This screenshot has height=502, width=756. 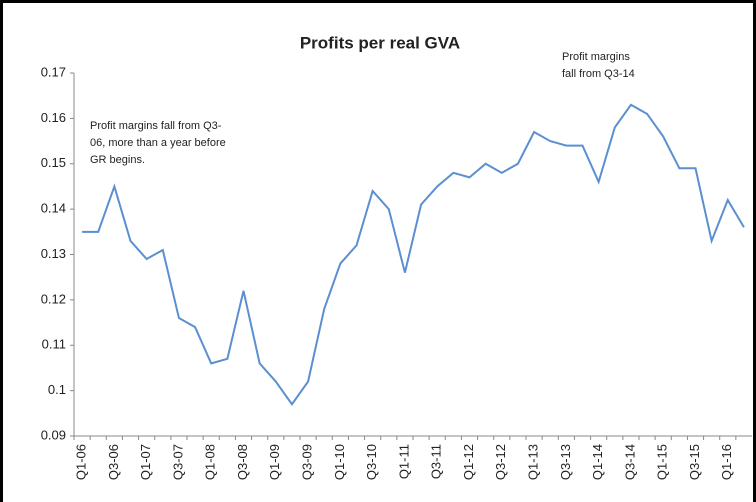 I want to click on y-tick-label: 0.1, so click(x=57, y=389).